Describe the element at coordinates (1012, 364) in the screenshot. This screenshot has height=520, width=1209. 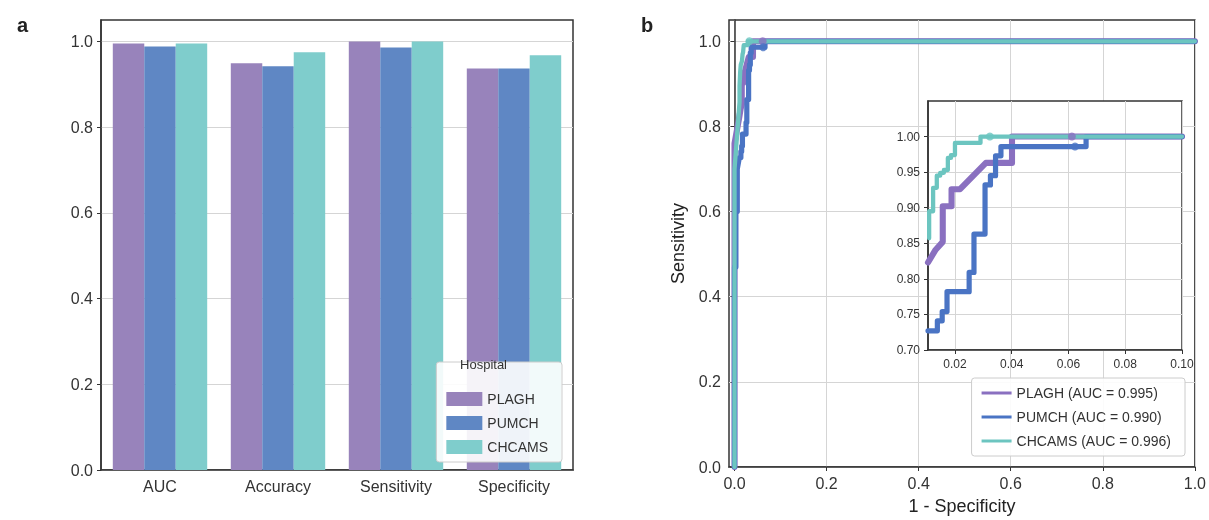
I see `x-tick-label: 0.04` at that location.